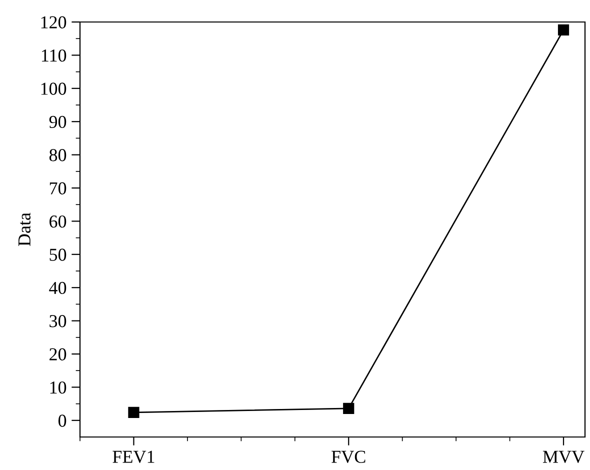 This screenshot has height=470, width=590. I want to click on y-tick-label: 50, so click(58, 254).